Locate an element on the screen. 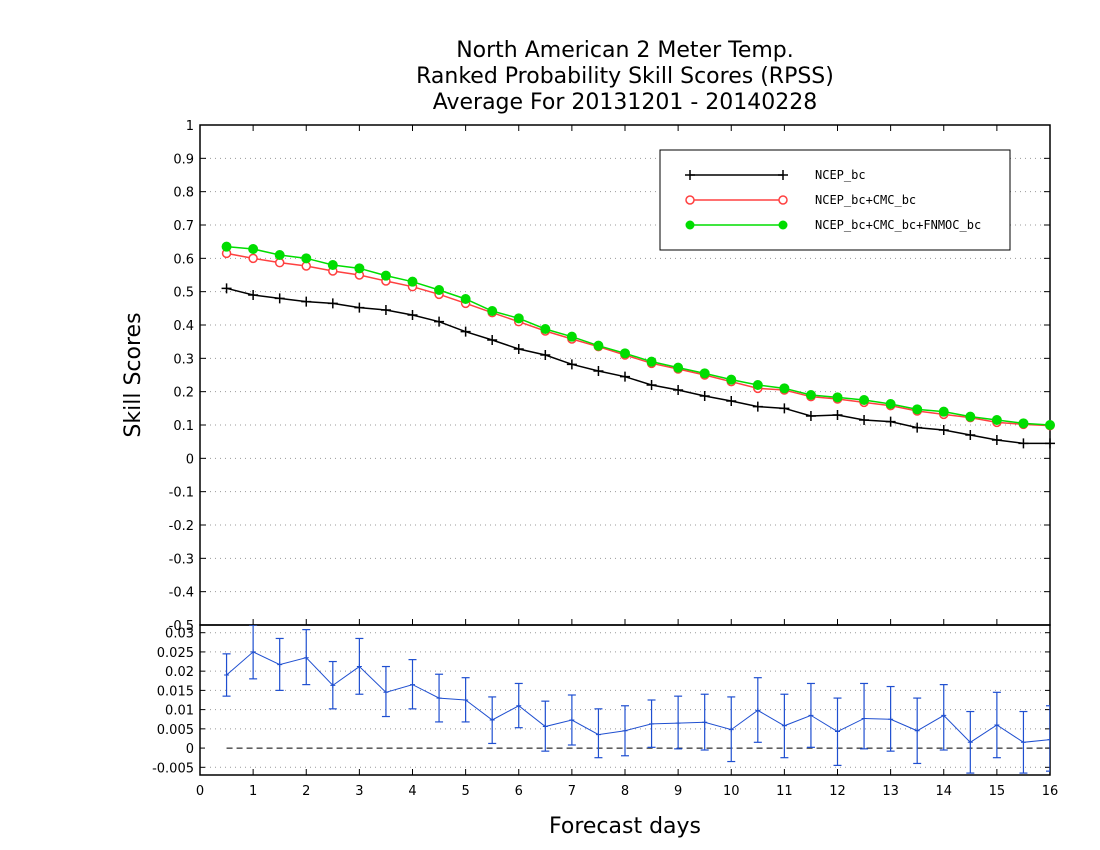 The image size is (1100, 850). bottom-y-tick-label: 0 is located at coordinates (190, 749).